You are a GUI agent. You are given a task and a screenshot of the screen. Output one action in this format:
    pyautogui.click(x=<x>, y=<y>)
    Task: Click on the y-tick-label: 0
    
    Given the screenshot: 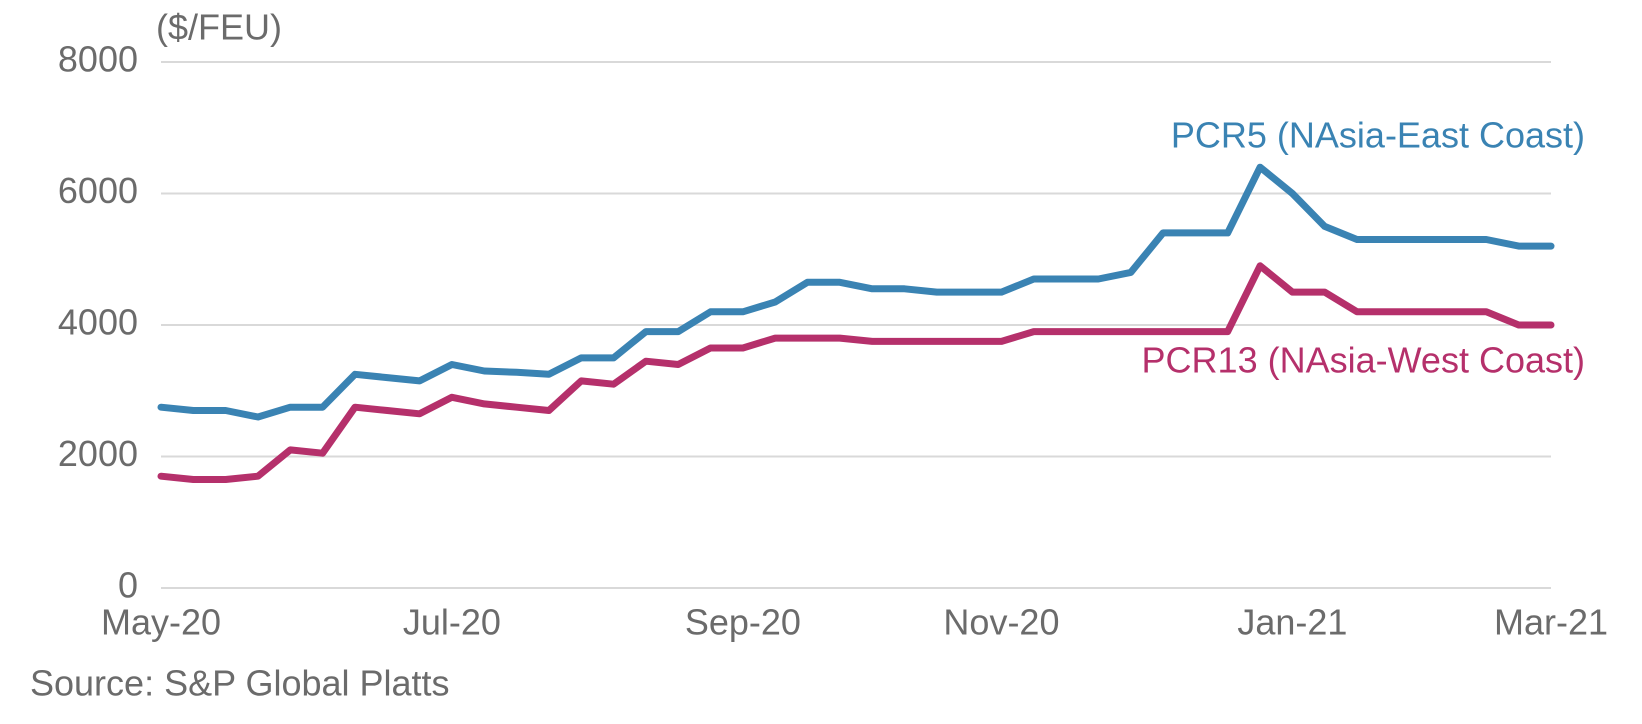 What is the action you would take?
    pyautogui.click(x=128, y=585)
    